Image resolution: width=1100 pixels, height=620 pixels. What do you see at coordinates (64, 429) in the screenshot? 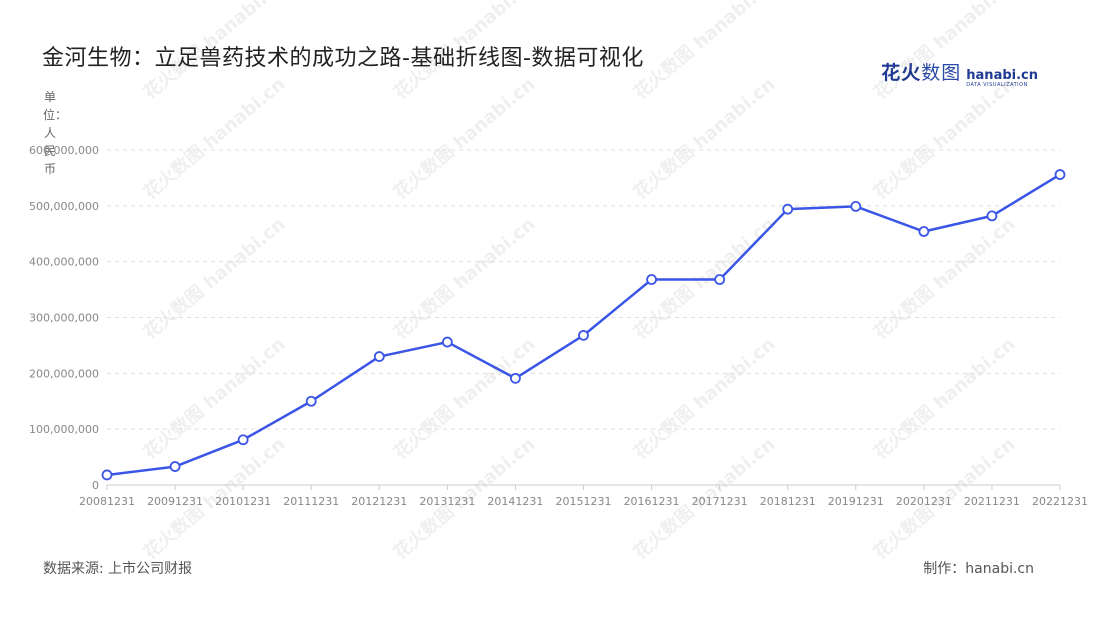
I see `y-tick-label: 100,000,000` at bounding box center [64, 429].